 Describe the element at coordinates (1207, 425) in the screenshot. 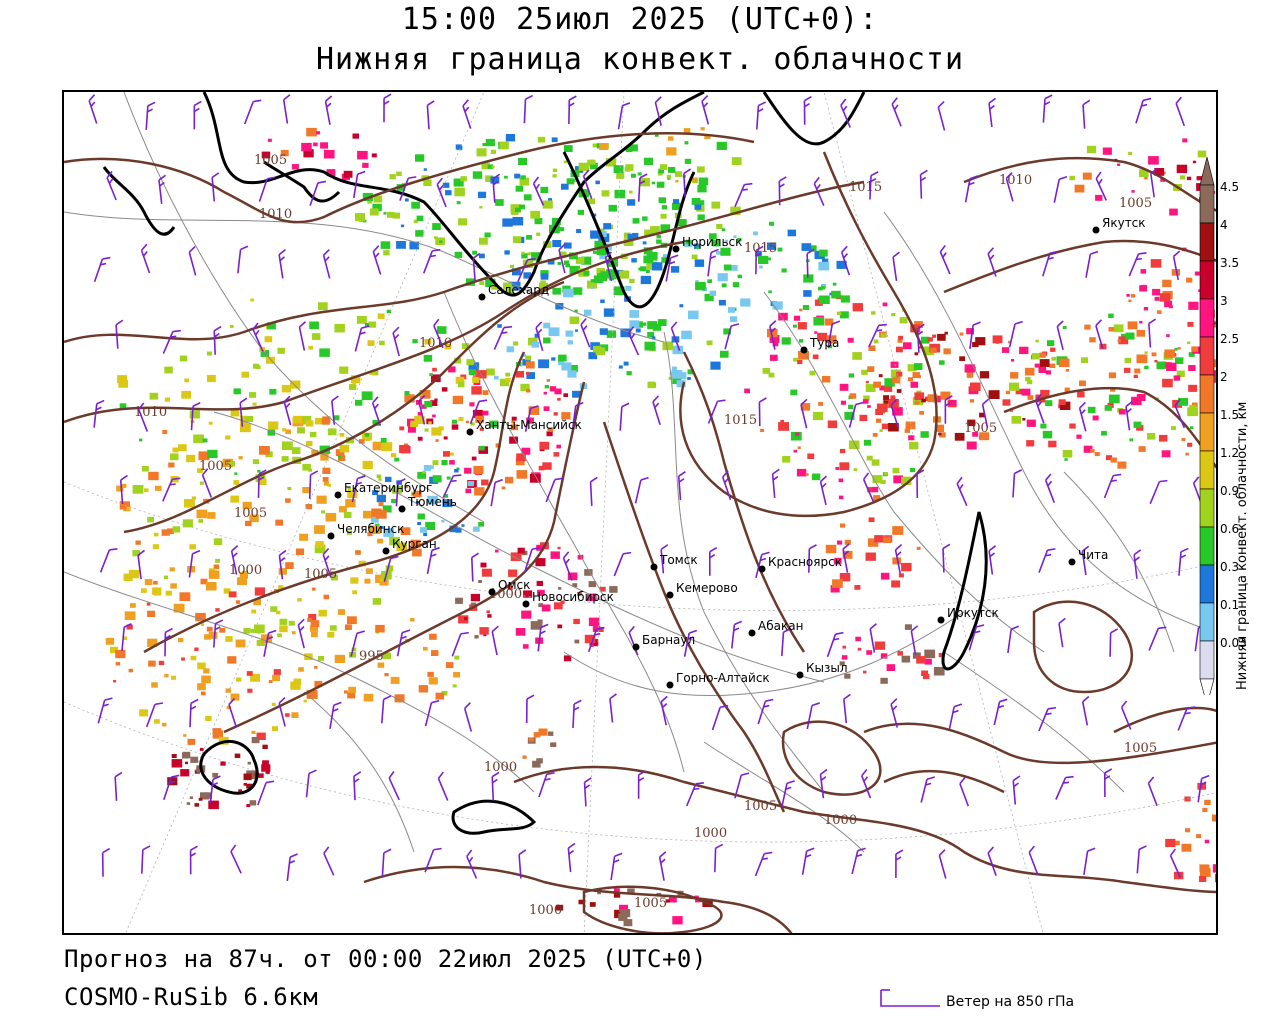

I see `colorbar-swatches` at that location.